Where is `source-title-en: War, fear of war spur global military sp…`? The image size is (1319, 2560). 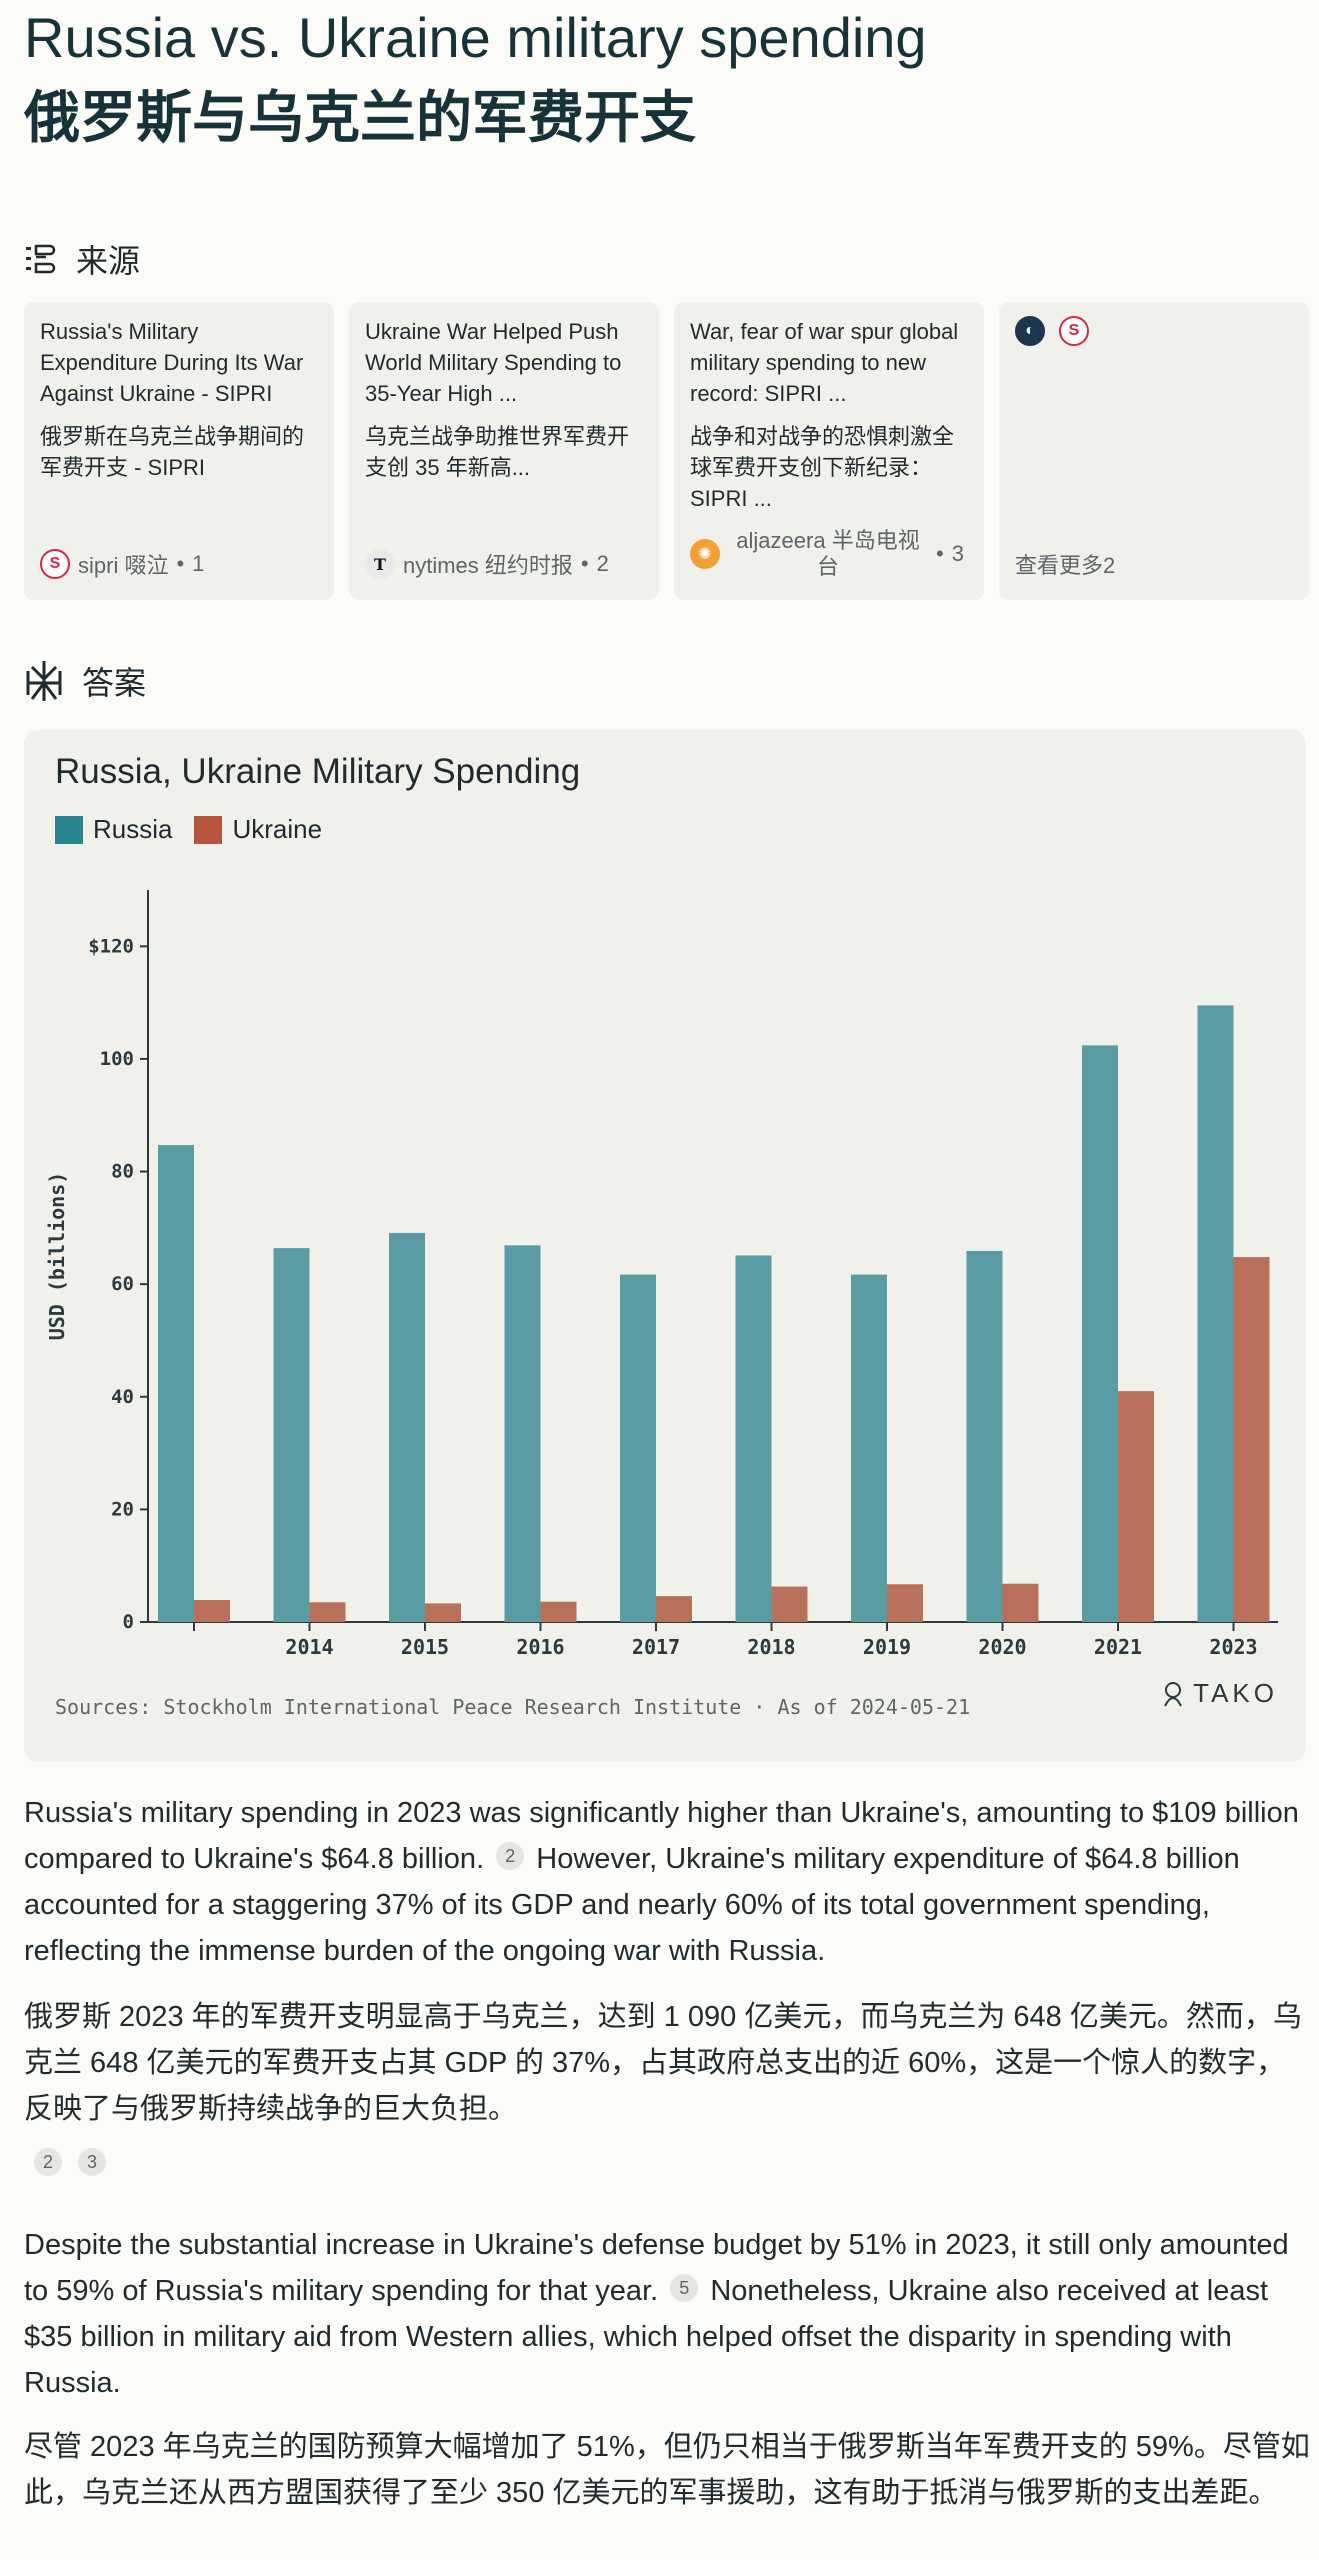 source-title-en: War, fear of war spur global military sp… is located at coordinates (824, 362).